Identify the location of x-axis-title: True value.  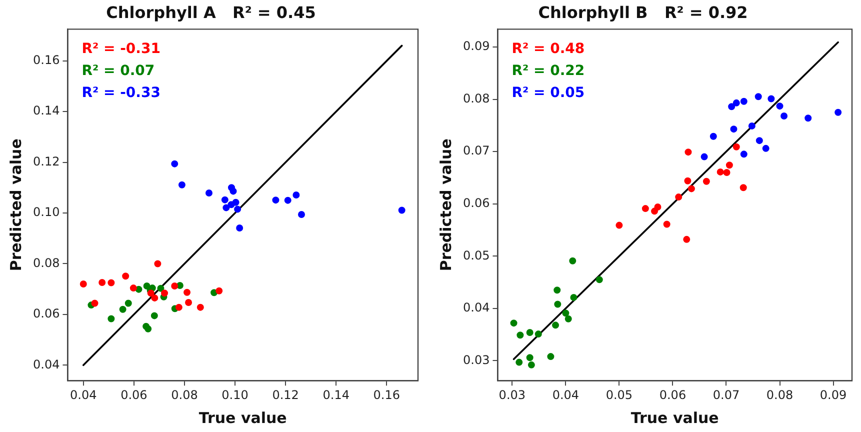
(242, 417).